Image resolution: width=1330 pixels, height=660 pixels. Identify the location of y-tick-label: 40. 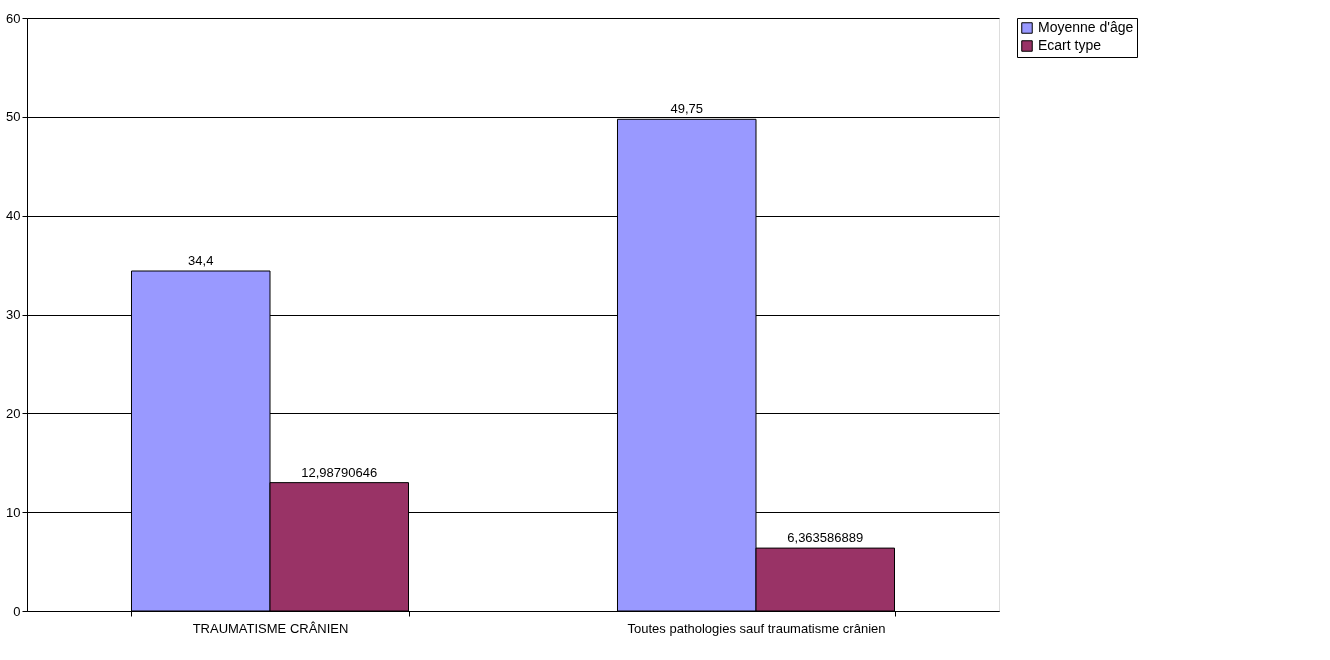
(13, 216).